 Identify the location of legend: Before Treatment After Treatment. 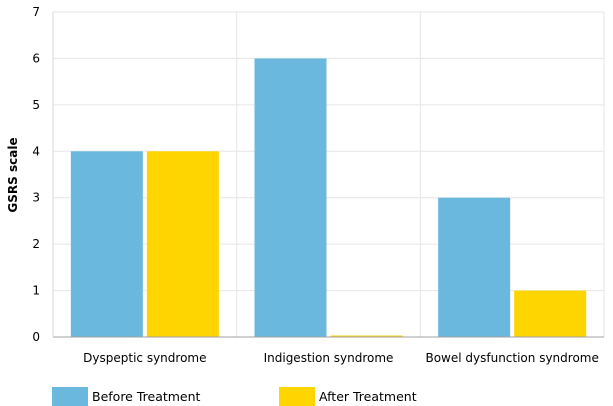
(234, 396).